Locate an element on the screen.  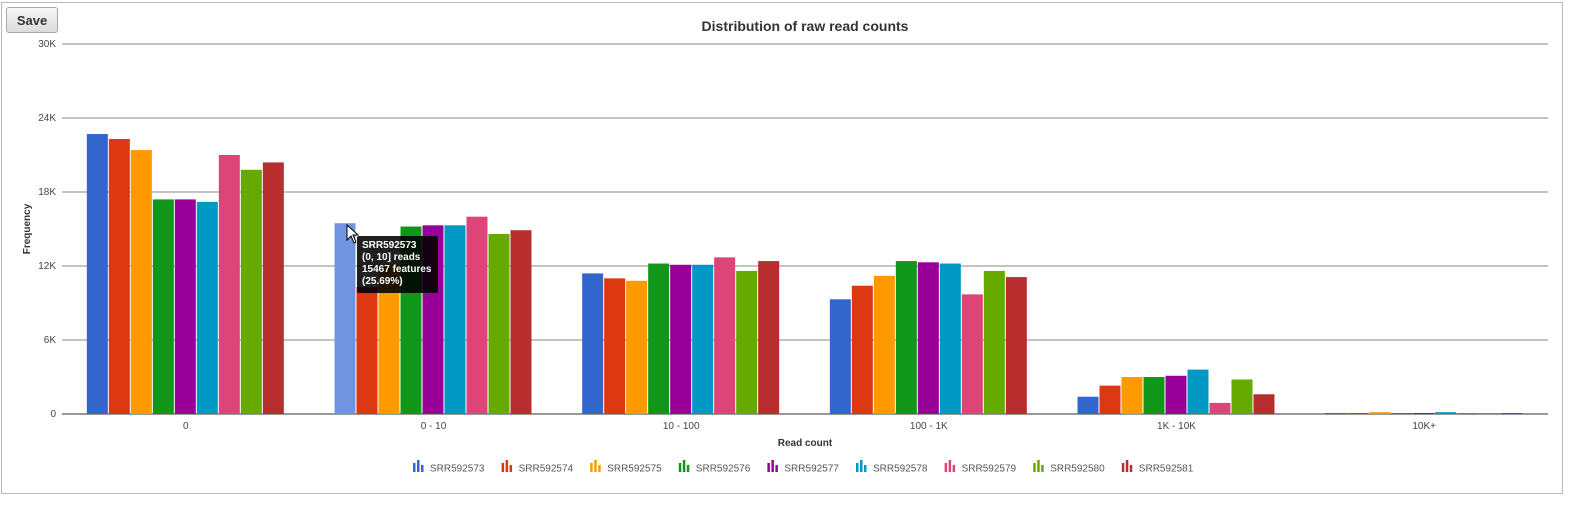
legend-label: SRR592580 is located at coordinates (1077, 469).